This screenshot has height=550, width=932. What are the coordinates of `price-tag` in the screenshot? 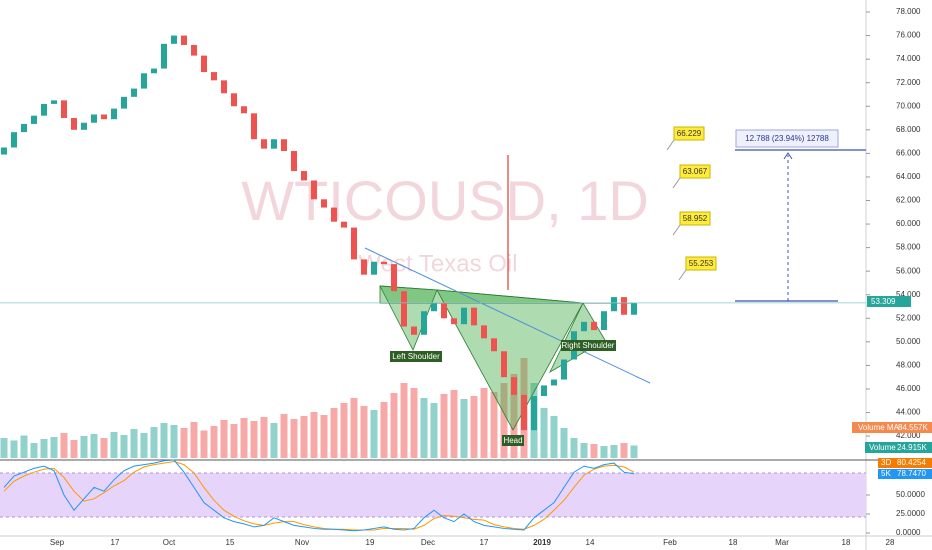 It's located at (889, 301).